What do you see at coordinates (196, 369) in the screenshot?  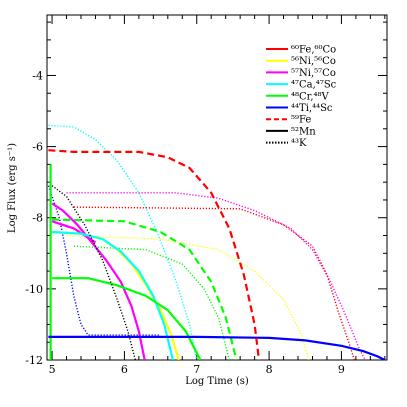 I see `x-tick-label: 7` at bounding box center [196, 369].